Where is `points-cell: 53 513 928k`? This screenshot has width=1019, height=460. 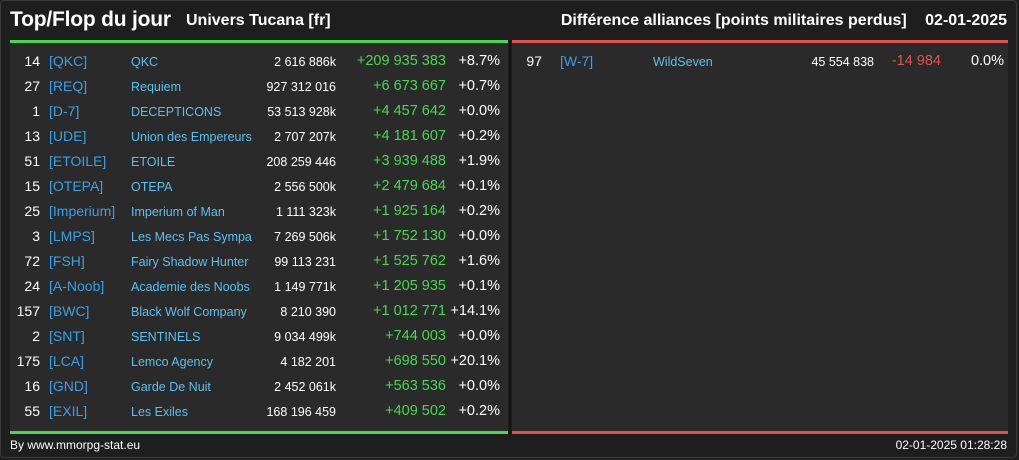
points-cell: 53 513 928k is located at coordinates (301, 112).